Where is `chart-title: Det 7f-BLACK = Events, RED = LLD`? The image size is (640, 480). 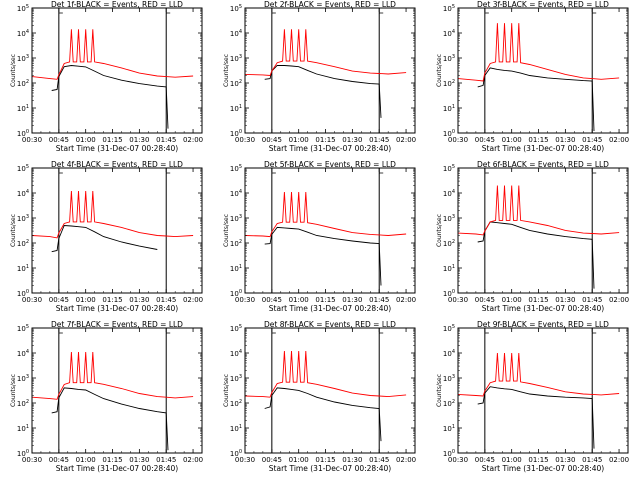
chart-title: Det 7f-BLACK = Events, RED = LLD is located at coordinates (117, 324).